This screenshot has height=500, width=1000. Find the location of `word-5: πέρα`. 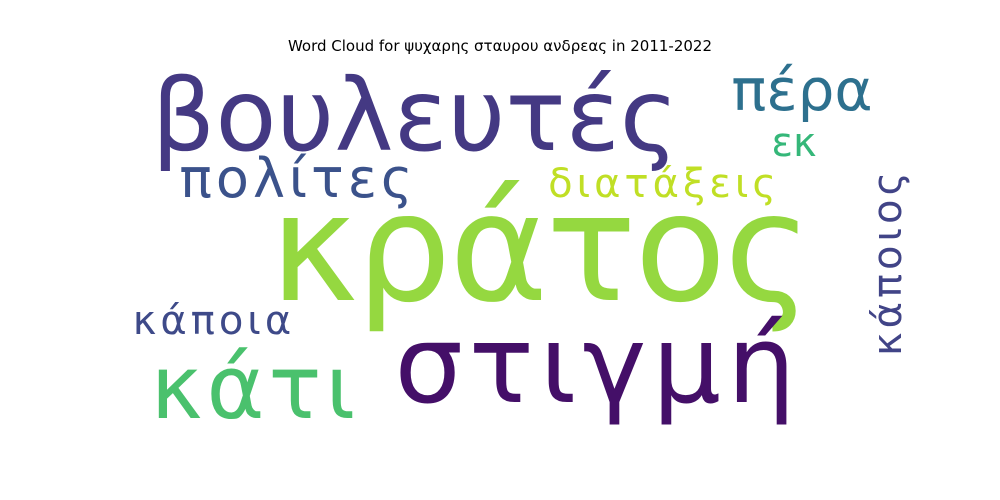

word-5: πέρα is located at coordinates (801, 90).